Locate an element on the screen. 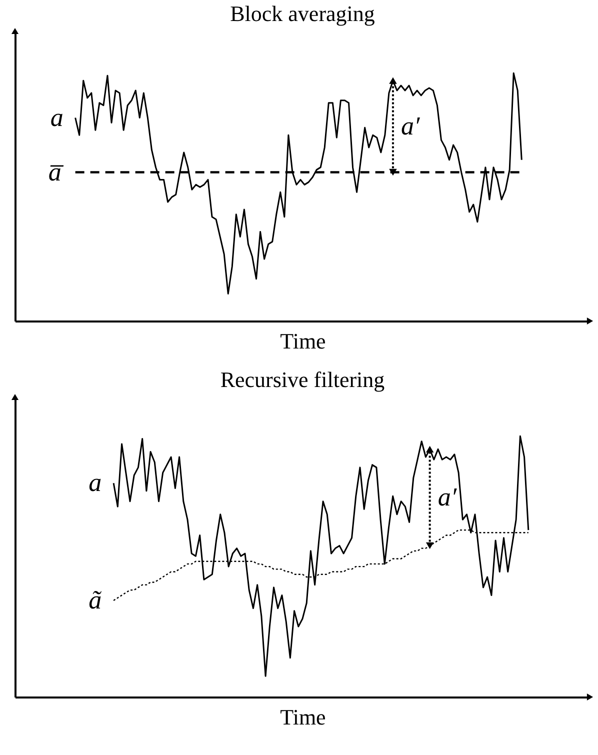 The image size is (598, 755). chart-title: Block averaging is located at coordinates (302, 13).